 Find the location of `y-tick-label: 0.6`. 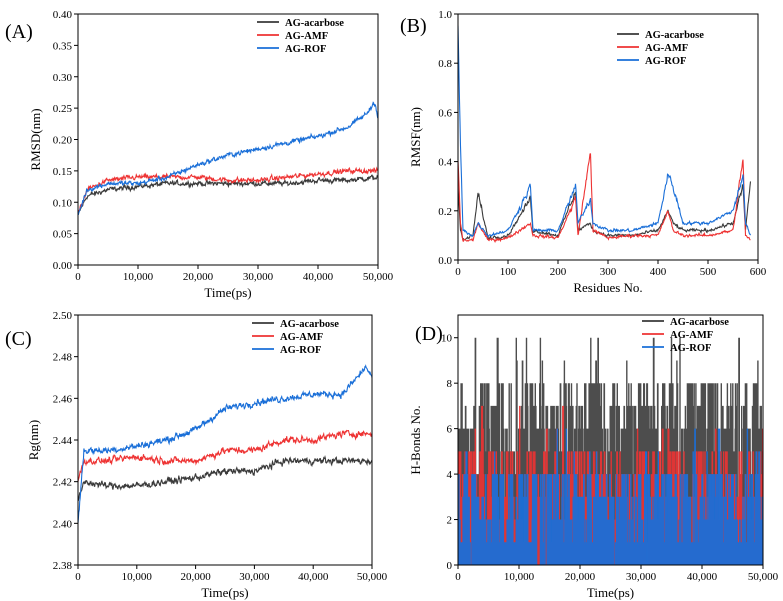

y-tick-label: 0.6 is located at coordinates (445, 113).